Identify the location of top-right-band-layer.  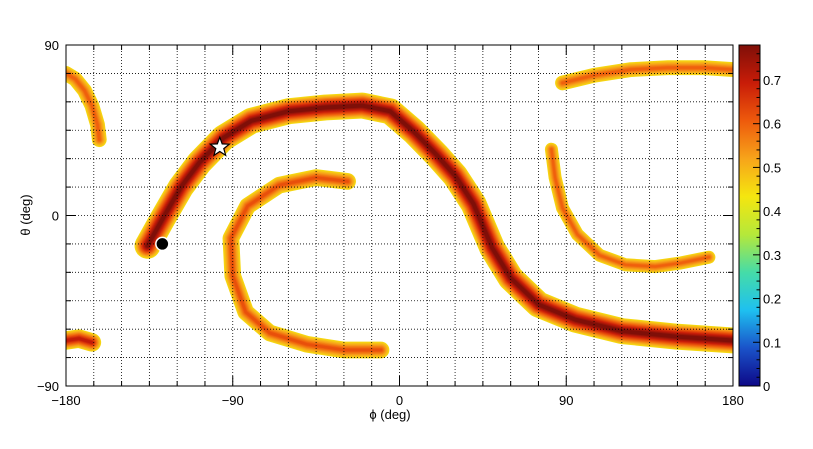
(647, 75).